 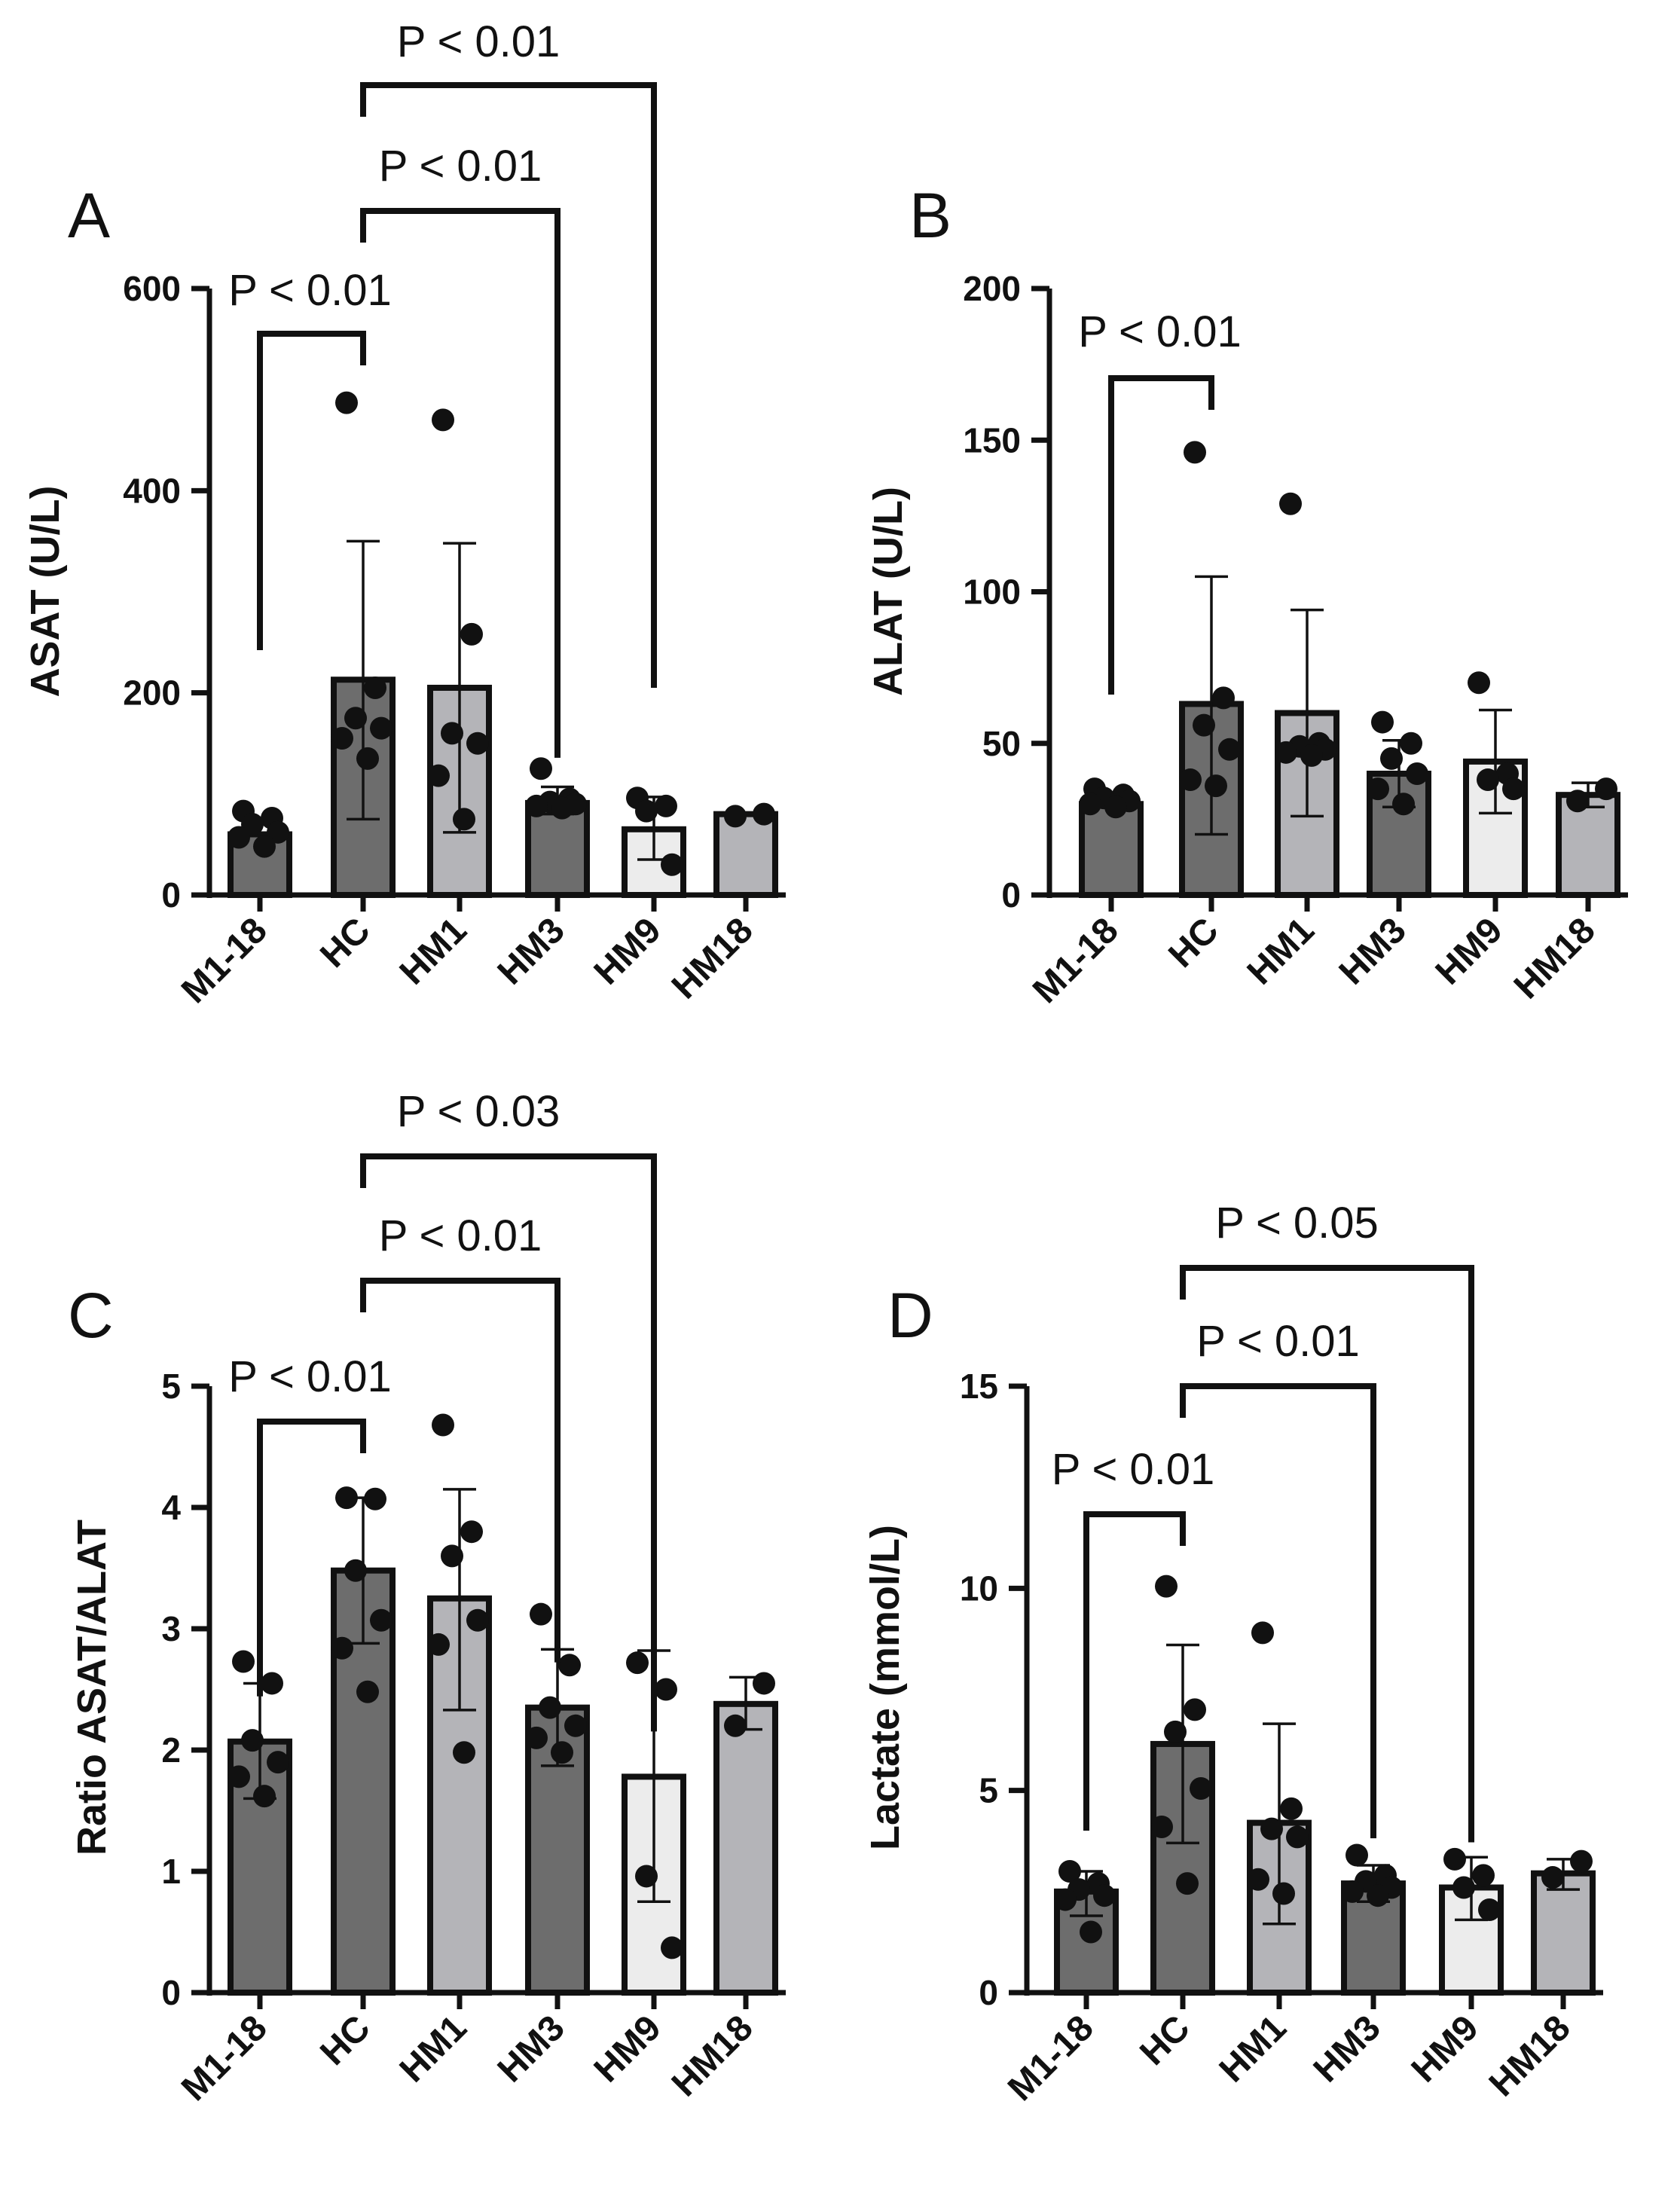 What do you see at coordinates (152, 490) in the screenshot?
I see `y-tick-label-a-400: 400` at bounding box center [152, 490].